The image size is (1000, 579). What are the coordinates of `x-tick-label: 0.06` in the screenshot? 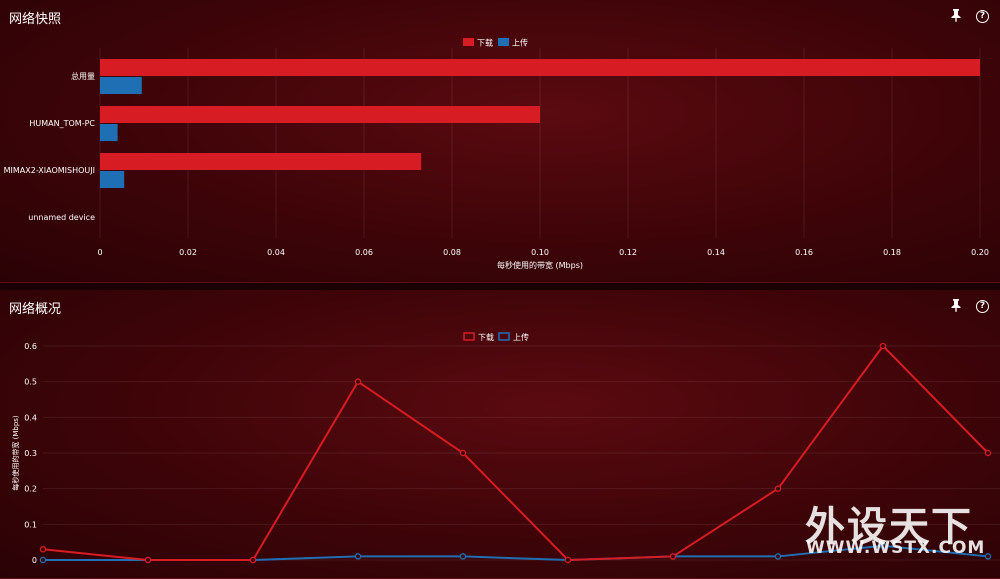 It's located at (364, 252).